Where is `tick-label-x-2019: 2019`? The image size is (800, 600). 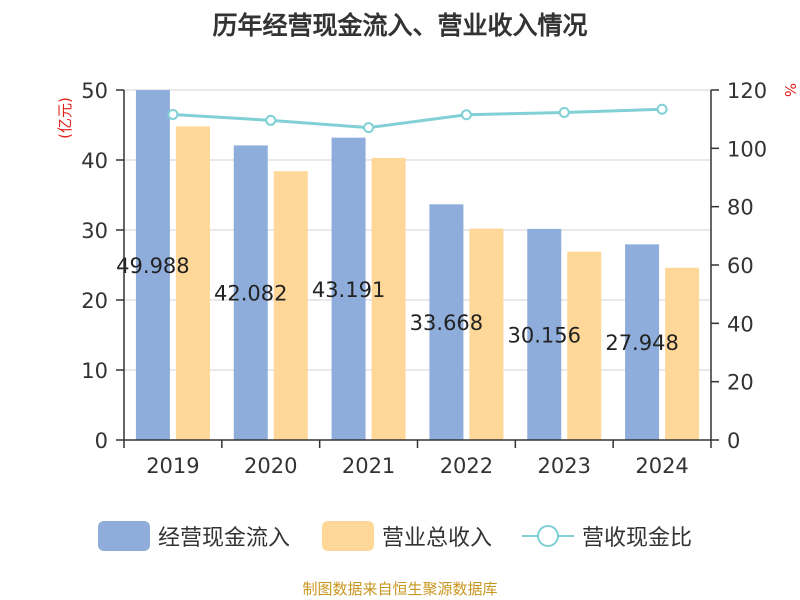 tick-label-x-2019: 2019 is located at coordinates (172, 466).